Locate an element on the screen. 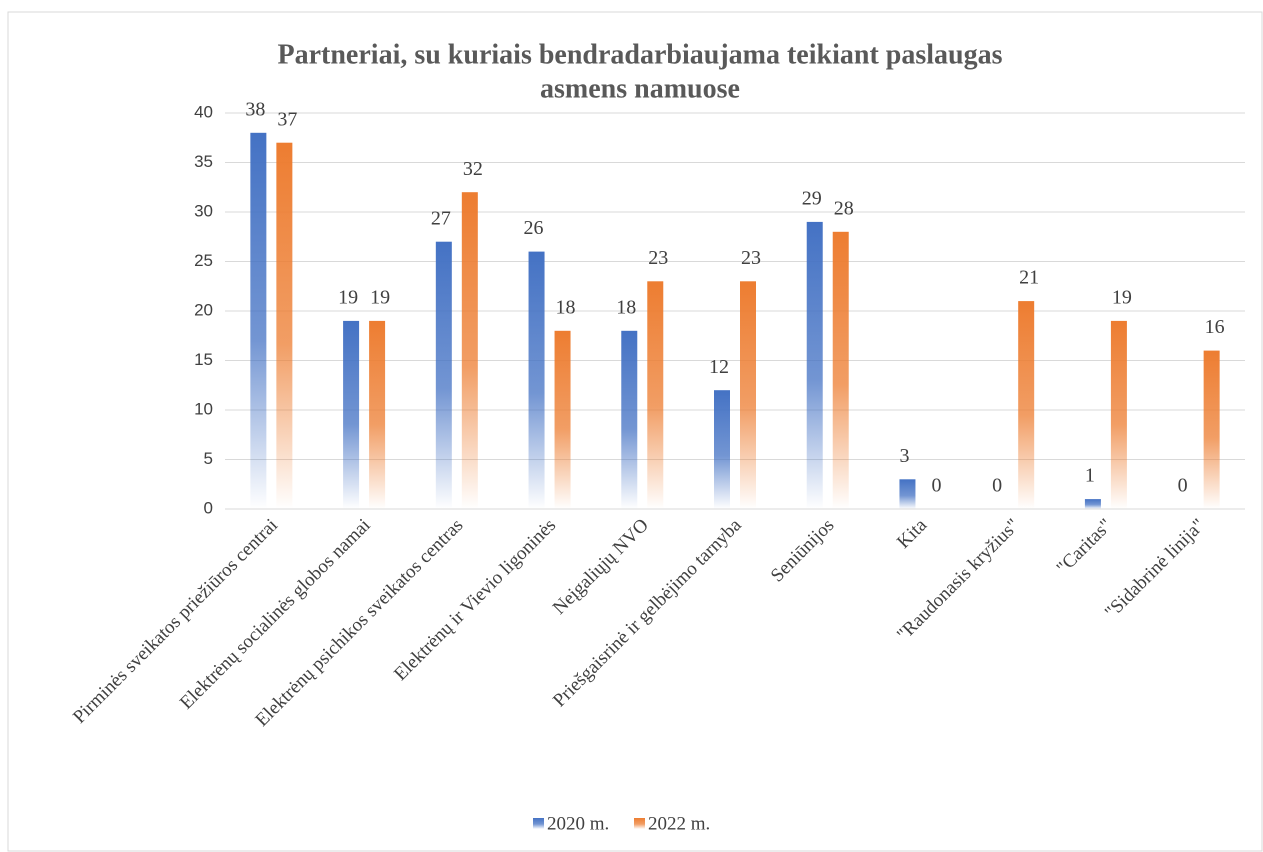  data-label: 32 is located at coordinates (473, 169).